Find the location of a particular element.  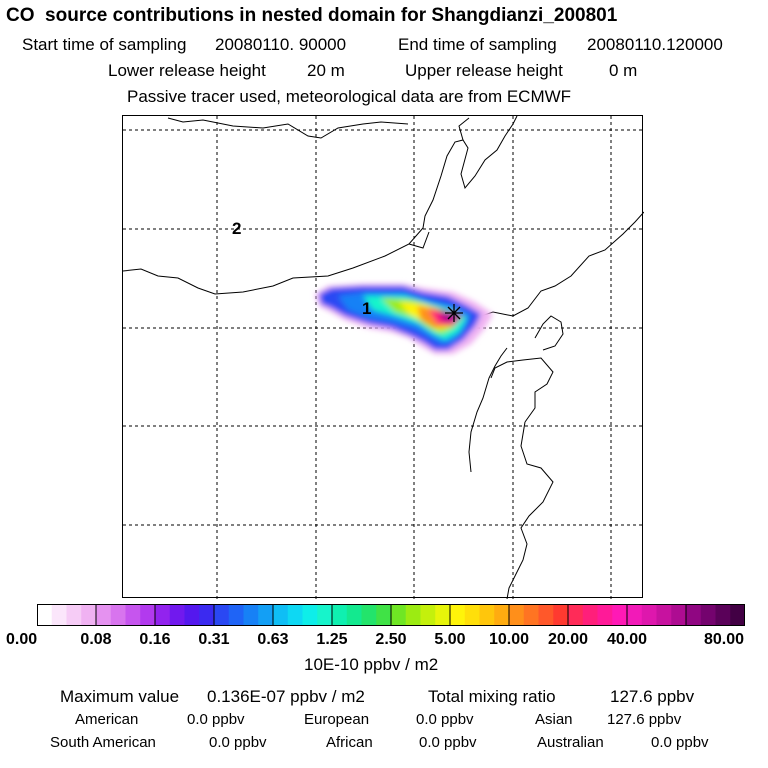

region-value-asian: 127.6 ppbv is located at coordinates (644, 719).